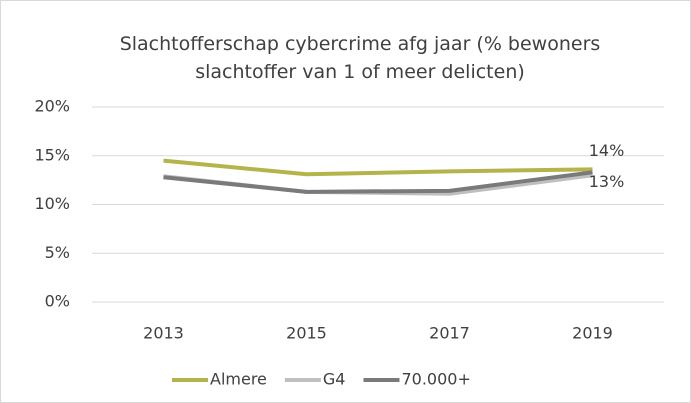 This screenshot has height=403, width=691. I want to click on x-tick-label: 2017, so click(449, 333).